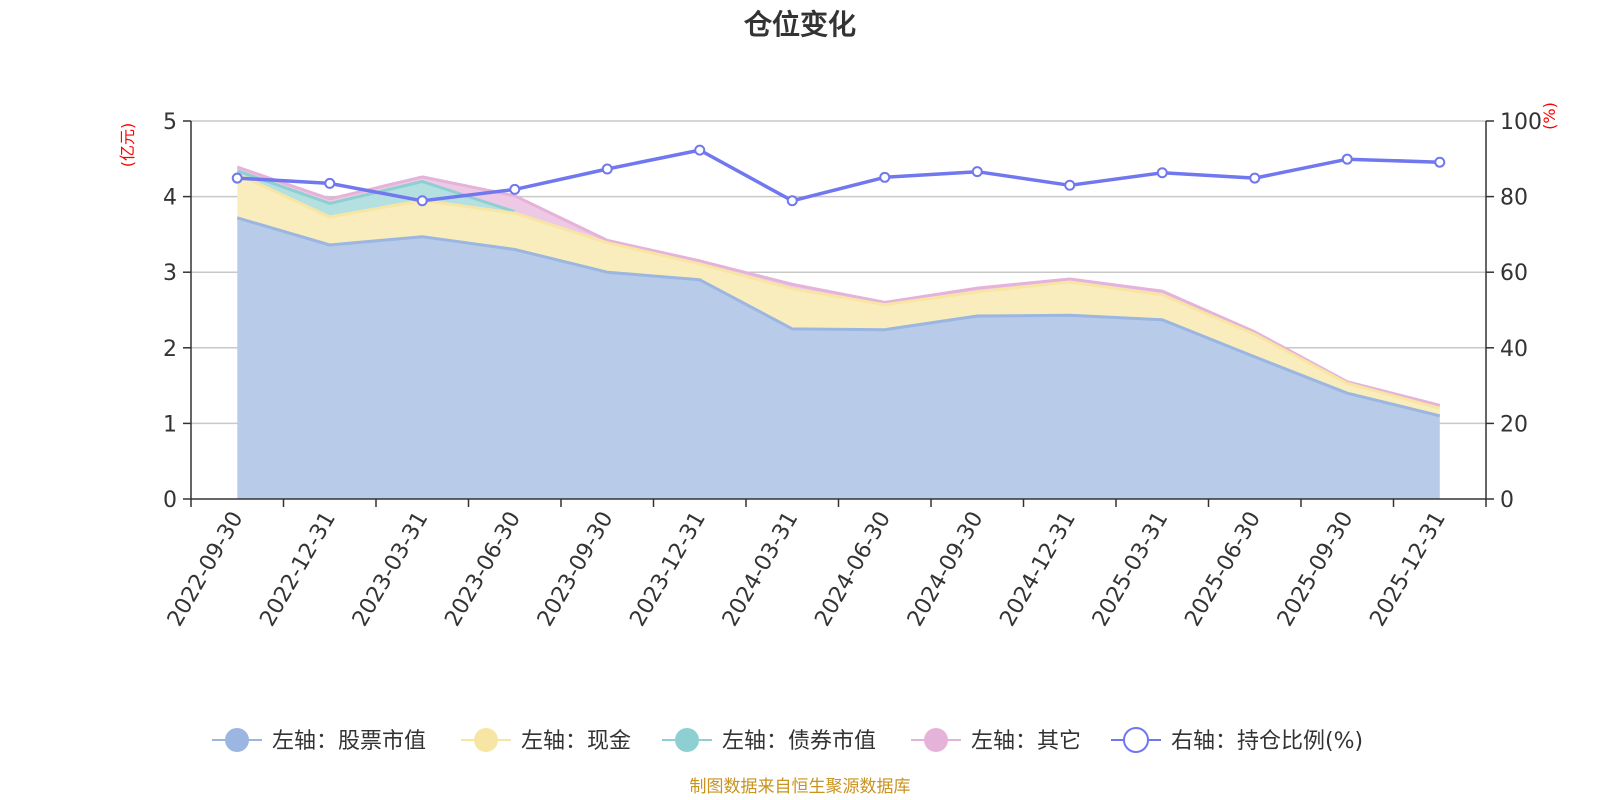  What do you see at coordinates (1549, 116) in the screenshot?
I see `right-axis-unit: (%)` at bounding box center [1549, 116].